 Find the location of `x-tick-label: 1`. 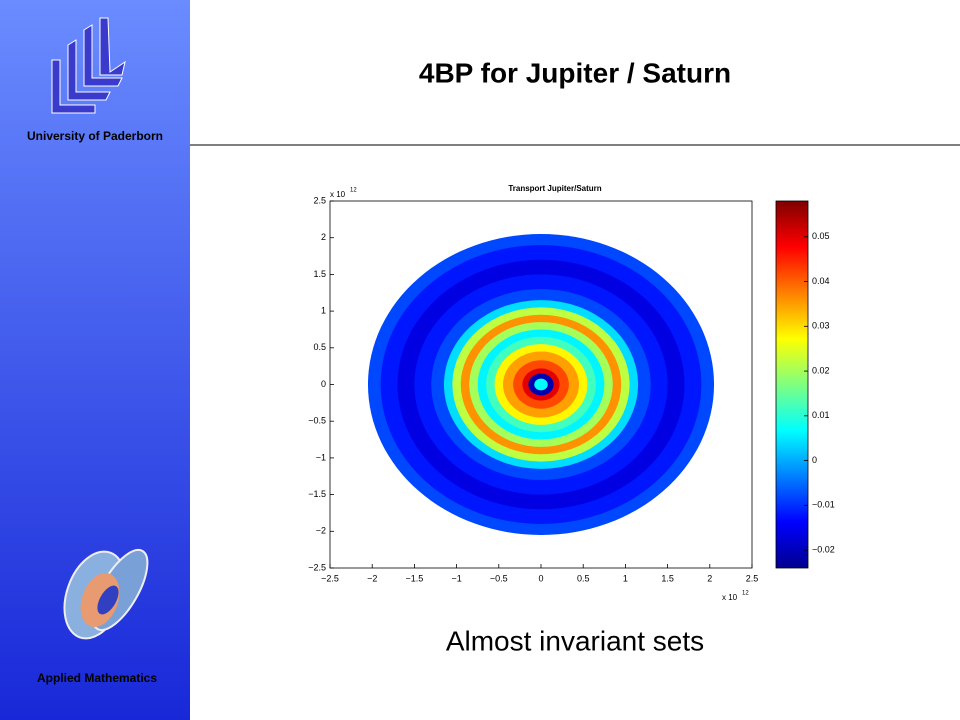

x-tick-label: 1 is located at coordinates (625, 578).